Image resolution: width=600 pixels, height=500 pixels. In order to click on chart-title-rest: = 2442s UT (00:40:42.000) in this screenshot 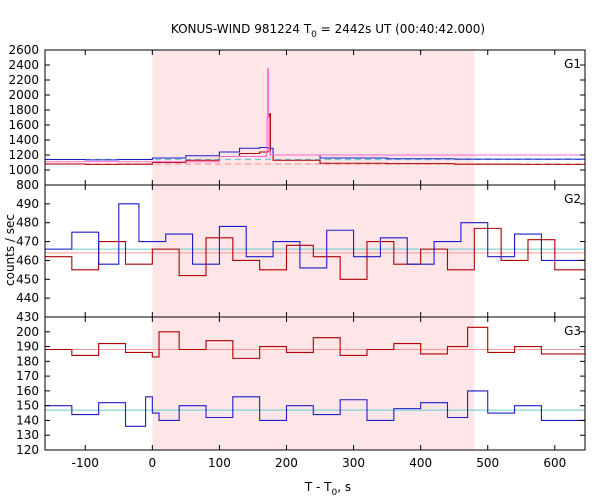, I will do `click(401, 29)`.